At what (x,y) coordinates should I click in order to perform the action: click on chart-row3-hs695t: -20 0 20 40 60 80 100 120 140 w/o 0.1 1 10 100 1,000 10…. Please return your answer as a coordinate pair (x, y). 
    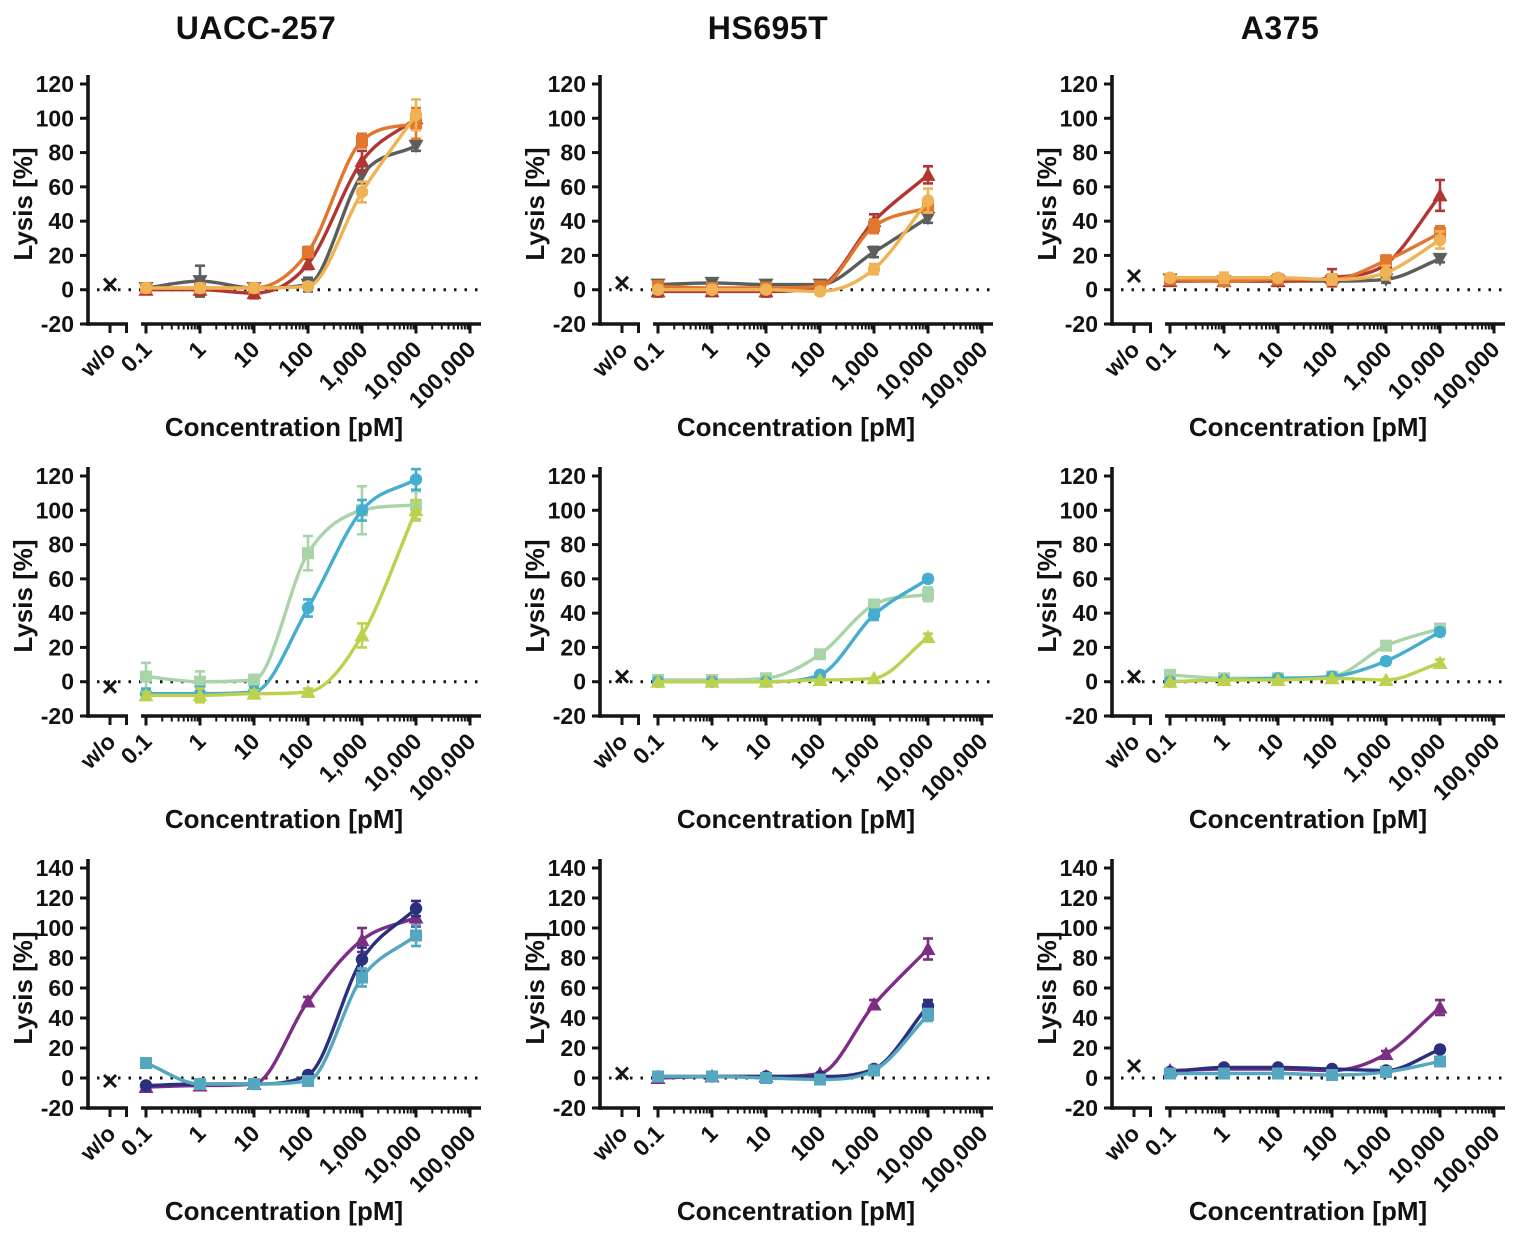
    Looking at the image, I should click on (768, 1036).